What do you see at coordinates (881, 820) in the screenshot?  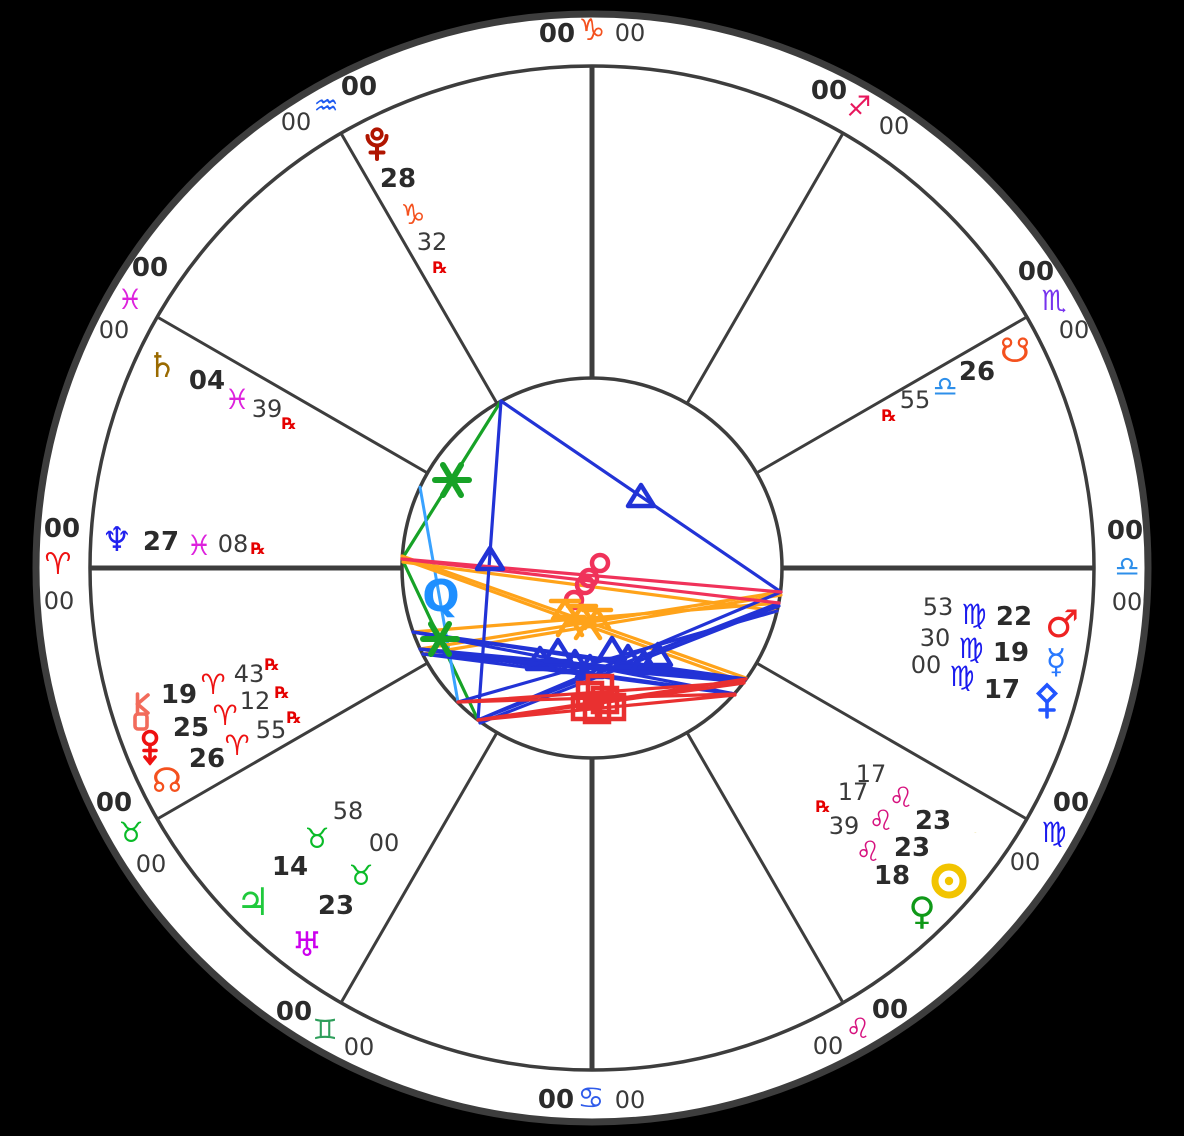 I see `sun-sign-icon: ♌` at bounding box center [881, 820].